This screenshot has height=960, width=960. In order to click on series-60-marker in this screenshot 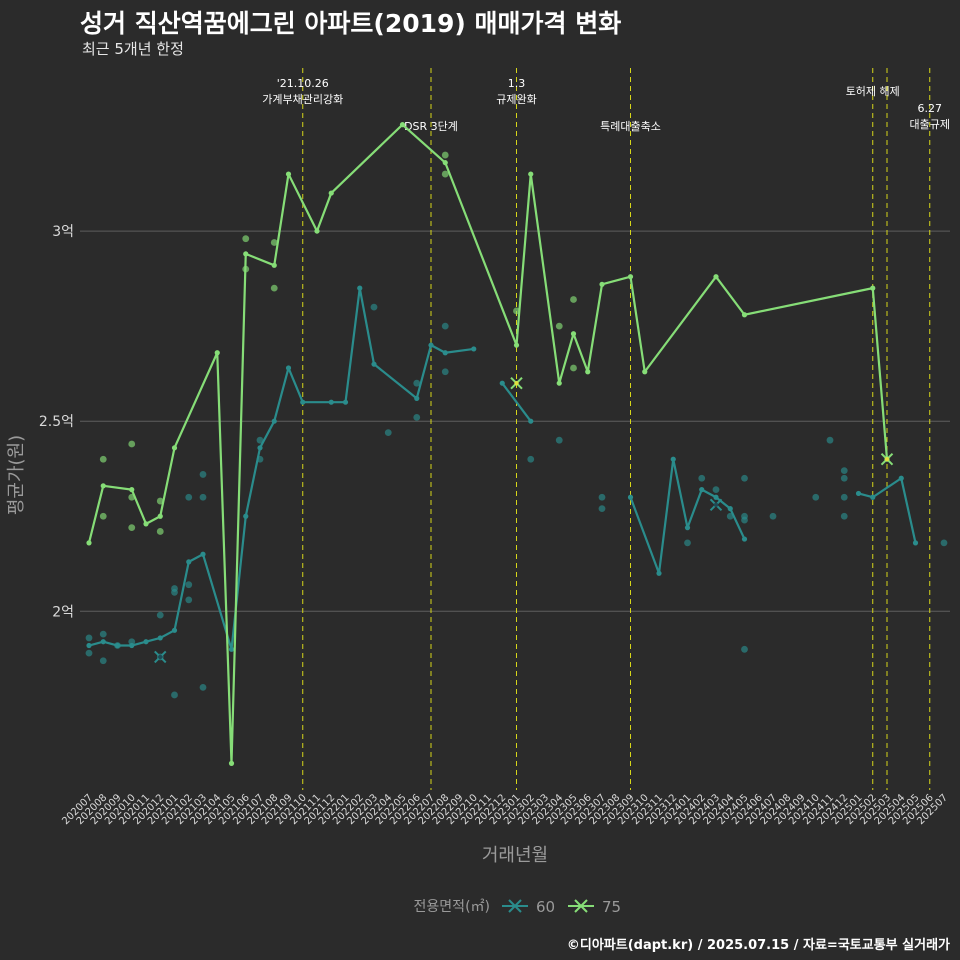, I will do `click(160, 657)`.